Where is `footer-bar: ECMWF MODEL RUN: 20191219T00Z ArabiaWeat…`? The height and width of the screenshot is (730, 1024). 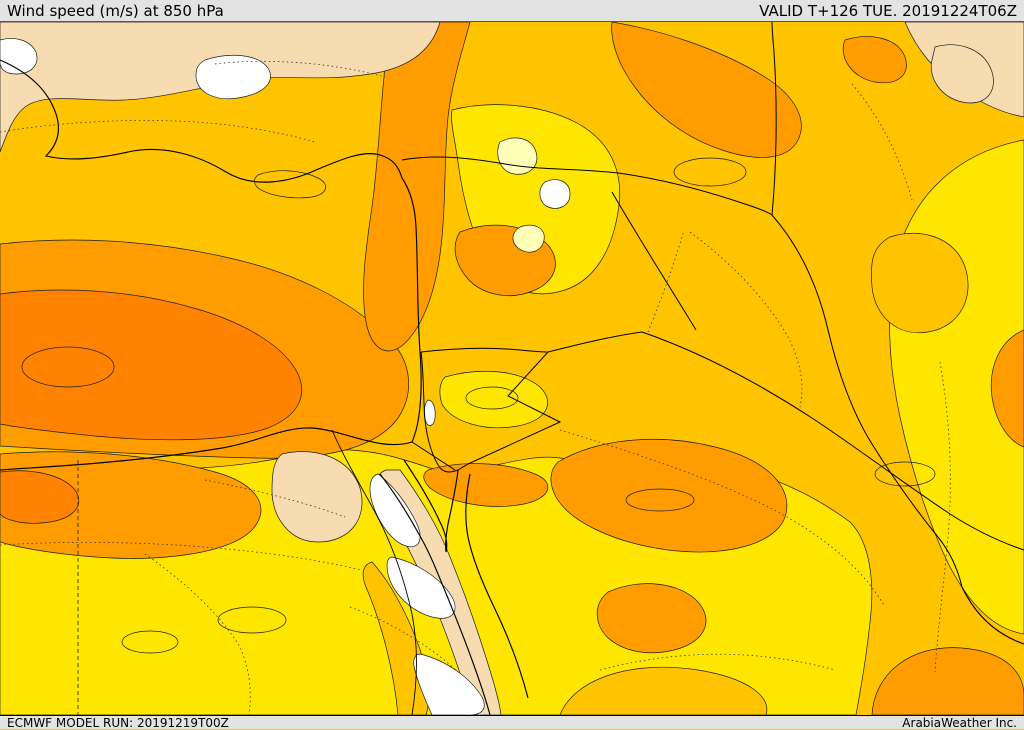 footer-bar: ECMWF MODEL RUN: 20191219T00Z ArabiaWeat… is located at coordinates (512, 722).